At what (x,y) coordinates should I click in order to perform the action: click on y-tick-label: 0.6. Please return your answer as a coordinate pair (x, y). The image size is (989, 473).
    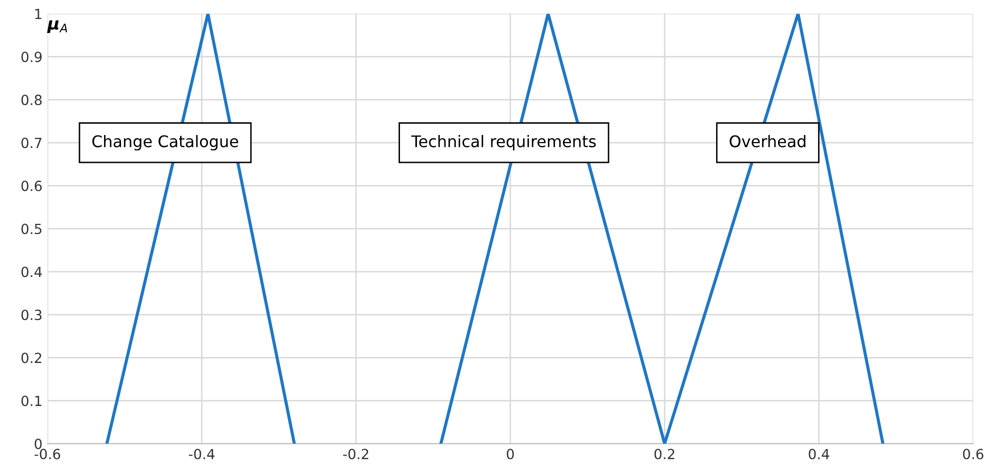
    Looking at the image, I should click on (31, 186).